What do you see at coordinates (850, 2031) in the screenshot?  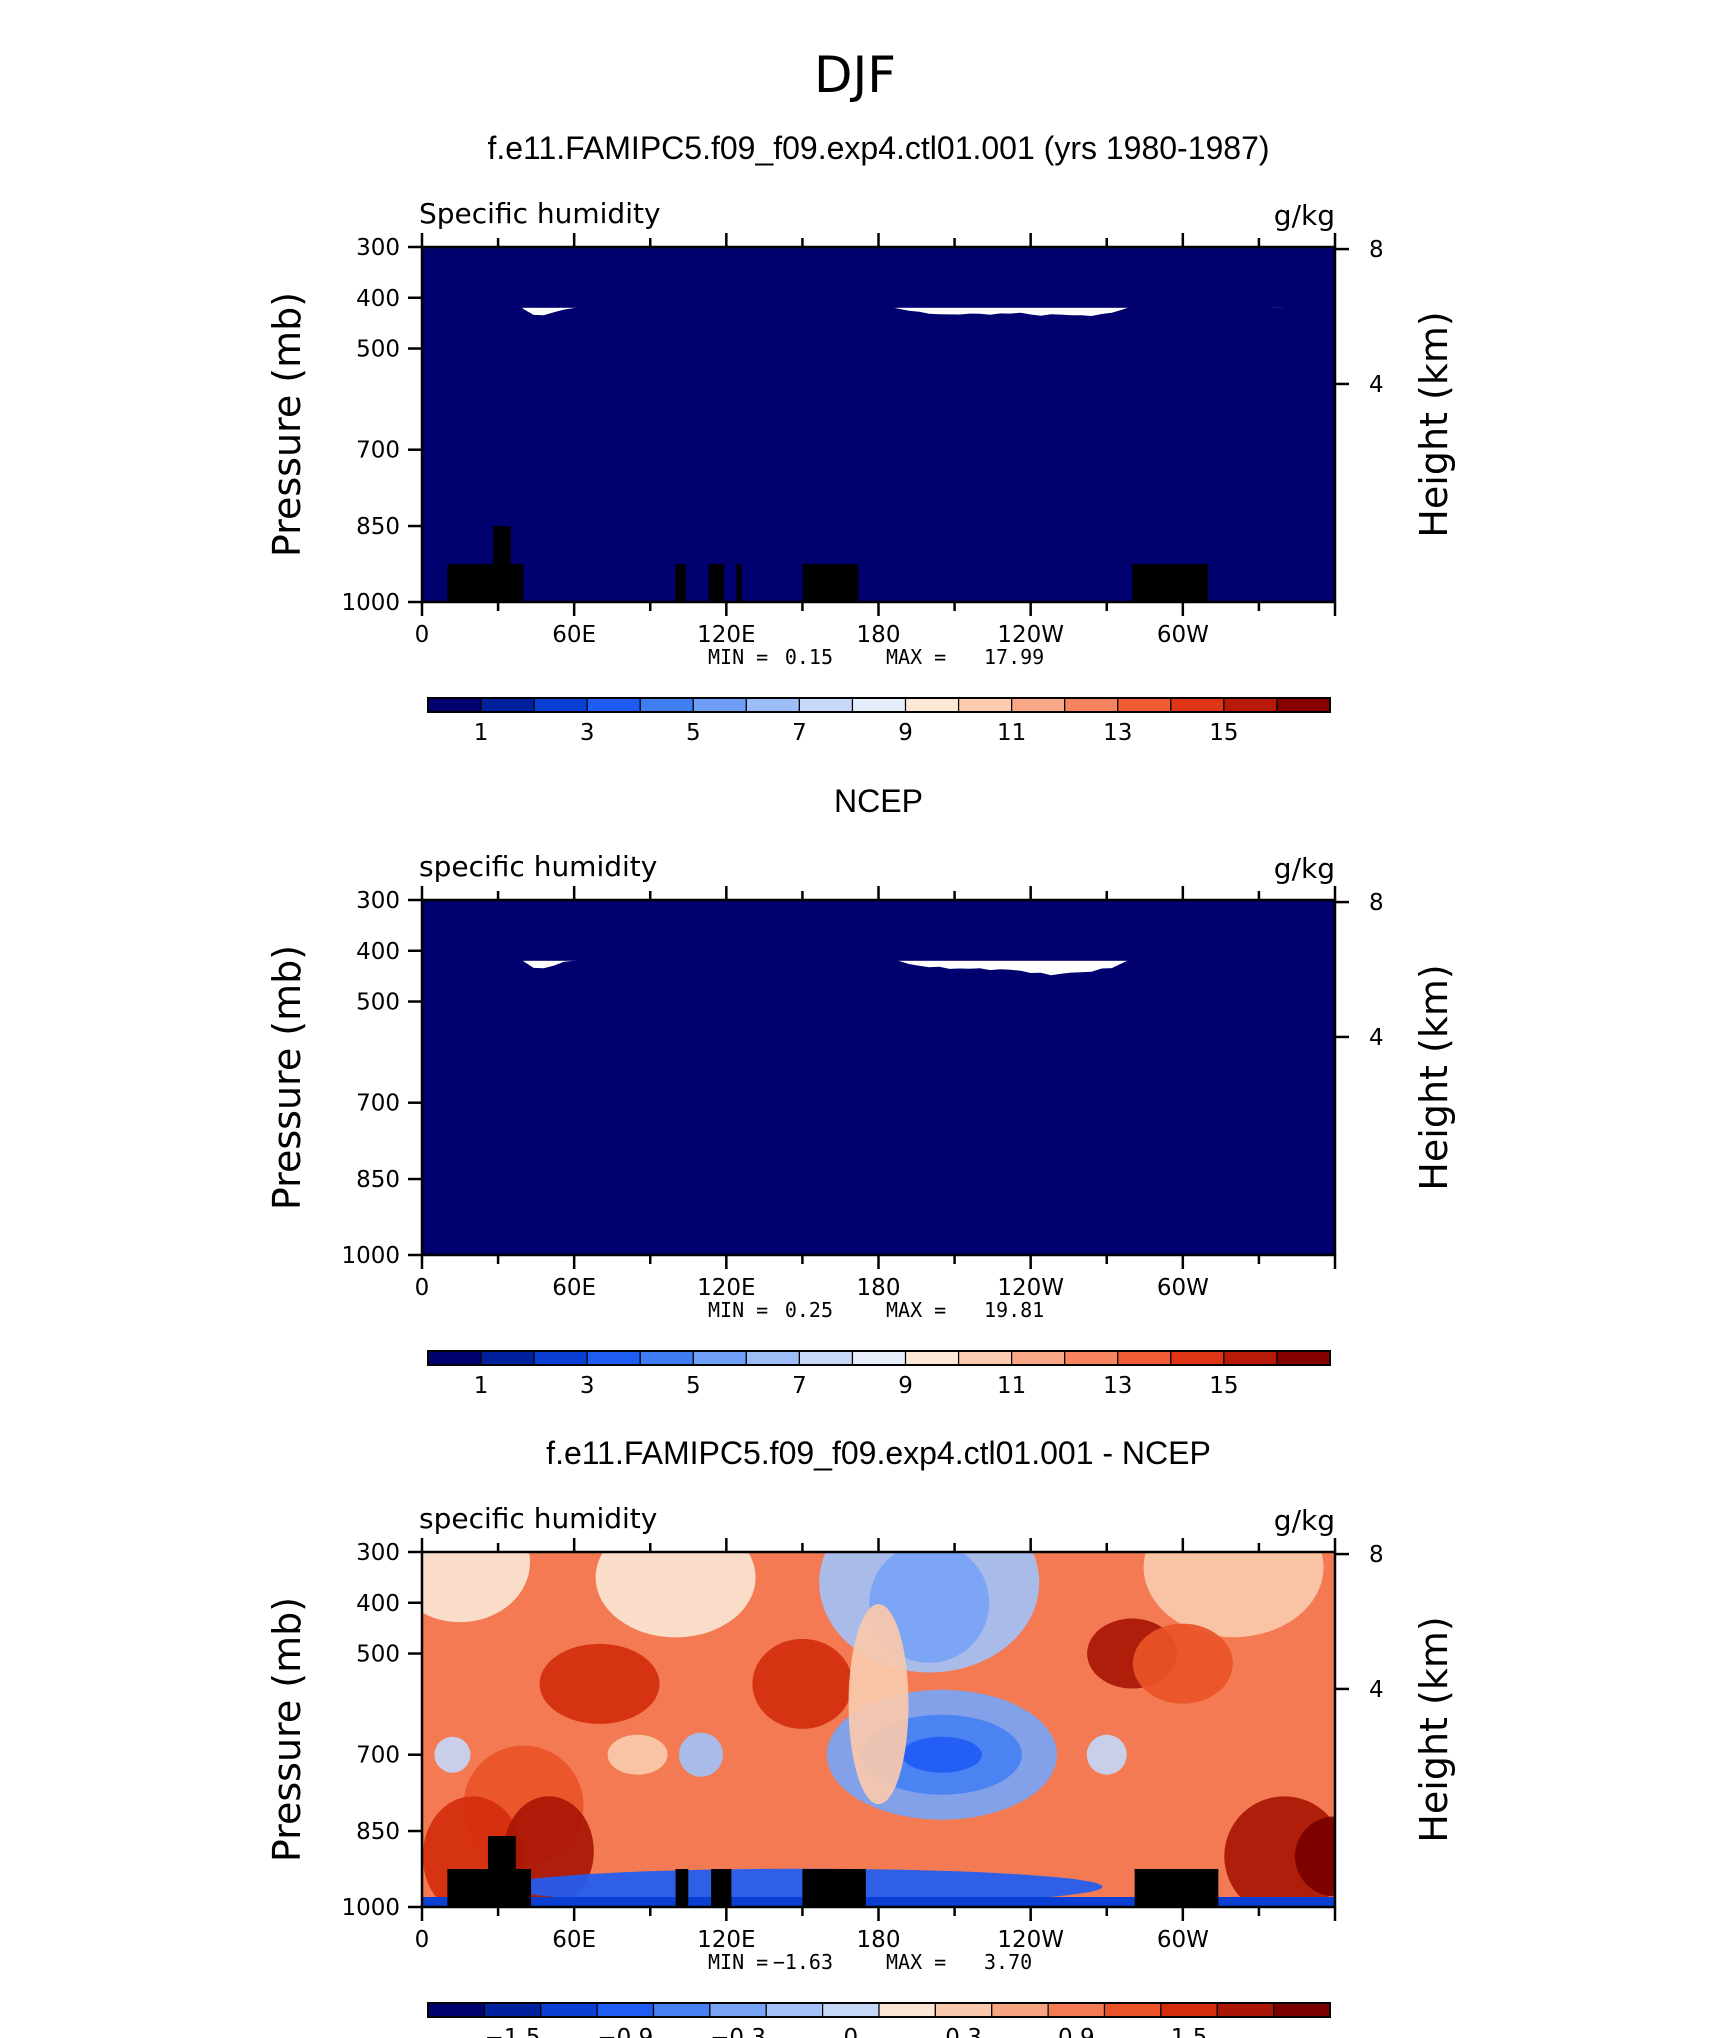 I see `colorbar-label: 0` at bounding box center [850, 2031].